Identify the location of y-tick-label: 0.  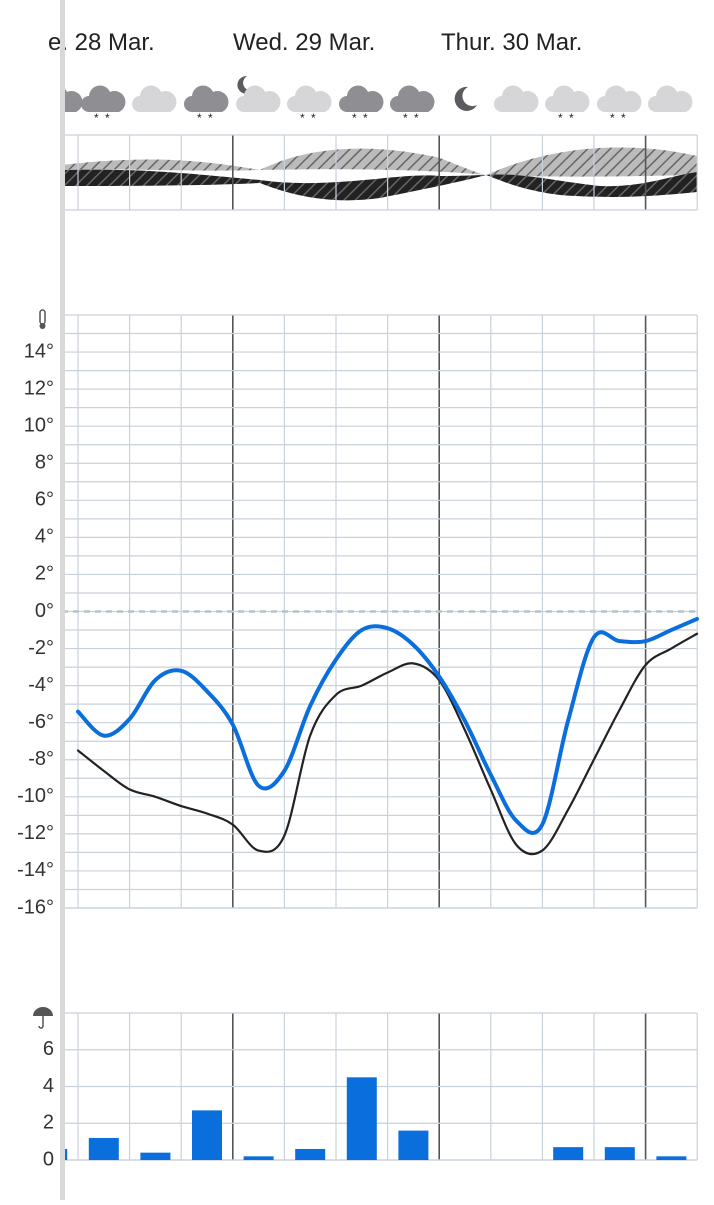
(48, 1159).